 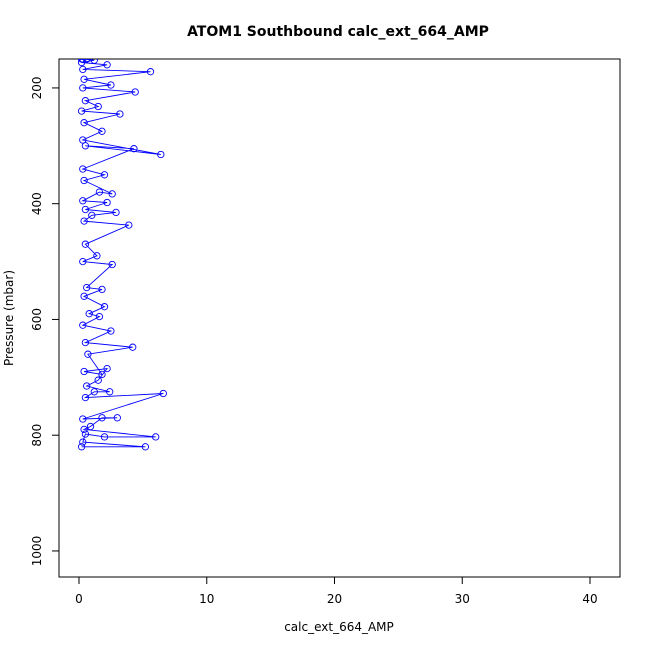 What do you see at coordinates (37, 551) in the screenshot?
I see `y-tick-label: 1000` at bounding box center [37, 551].